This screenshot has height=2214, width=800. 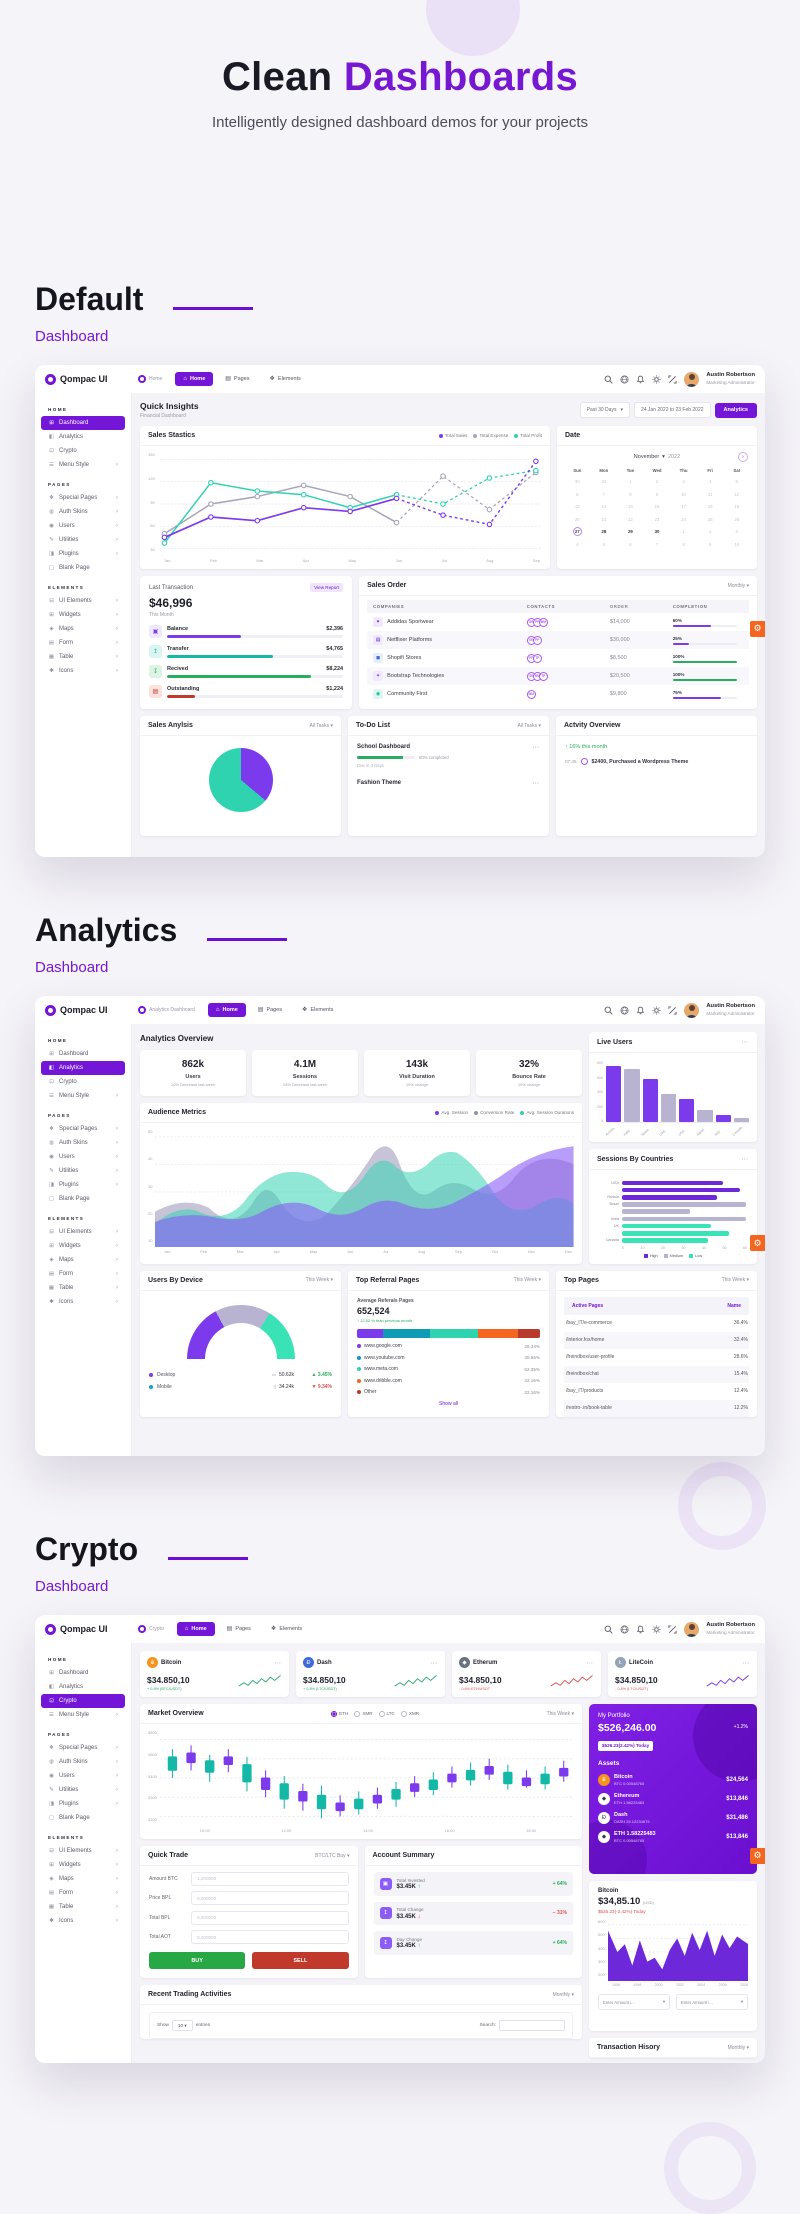 What do you see at coordinates (608, 1629) in the screenshot?
I see `search-icon` at bounding box center [608, 1629].